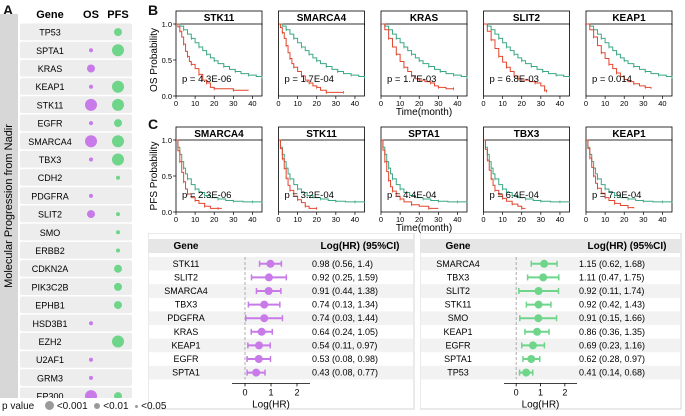  What do you see at coordinates (186, 318) in the screenshot?
I see `forest-os-gene-label: PDGFRA` at bounding box center [186, 318].